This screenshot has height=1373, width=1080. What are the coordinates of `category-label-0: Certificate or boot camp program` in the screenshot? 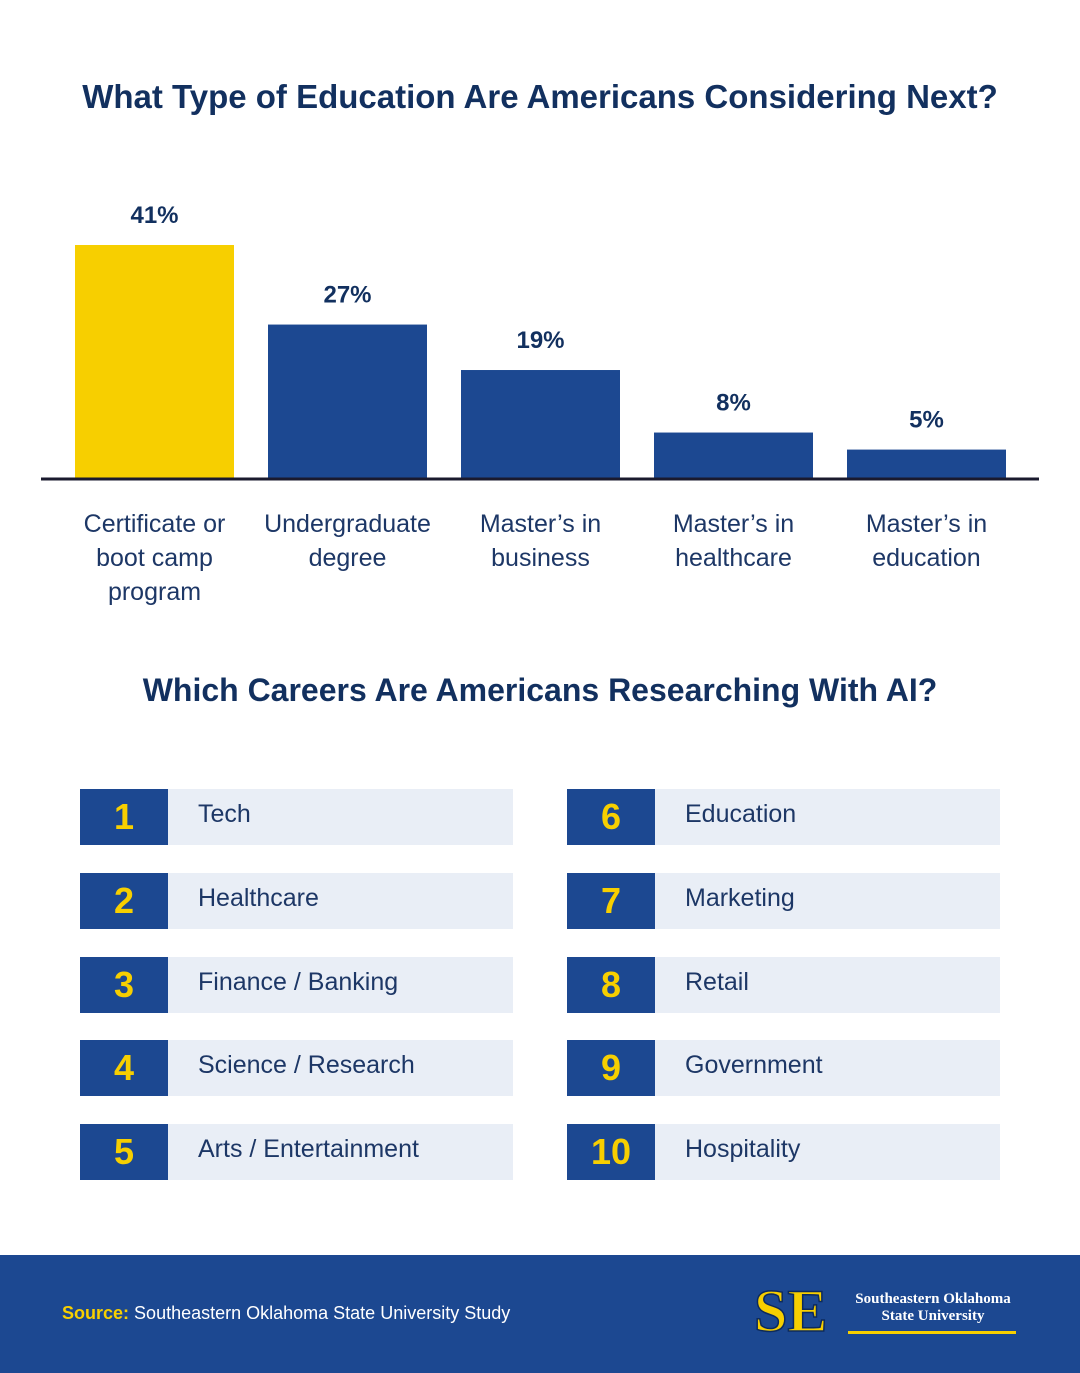 It's located at (155, 558).